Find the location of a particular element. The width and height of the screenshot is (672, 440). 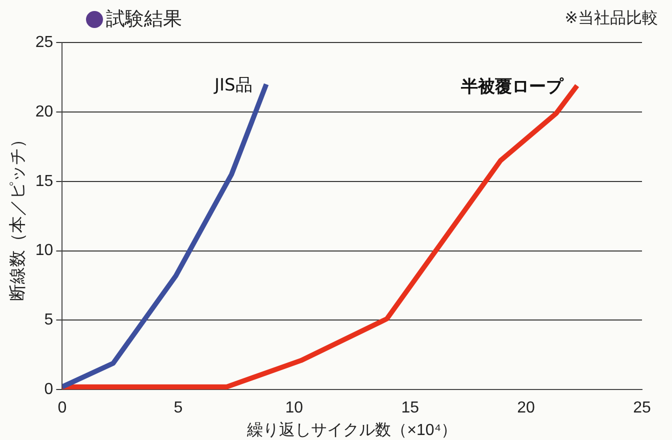

x-tick-label: 25 is located at coordinates (642, 408).